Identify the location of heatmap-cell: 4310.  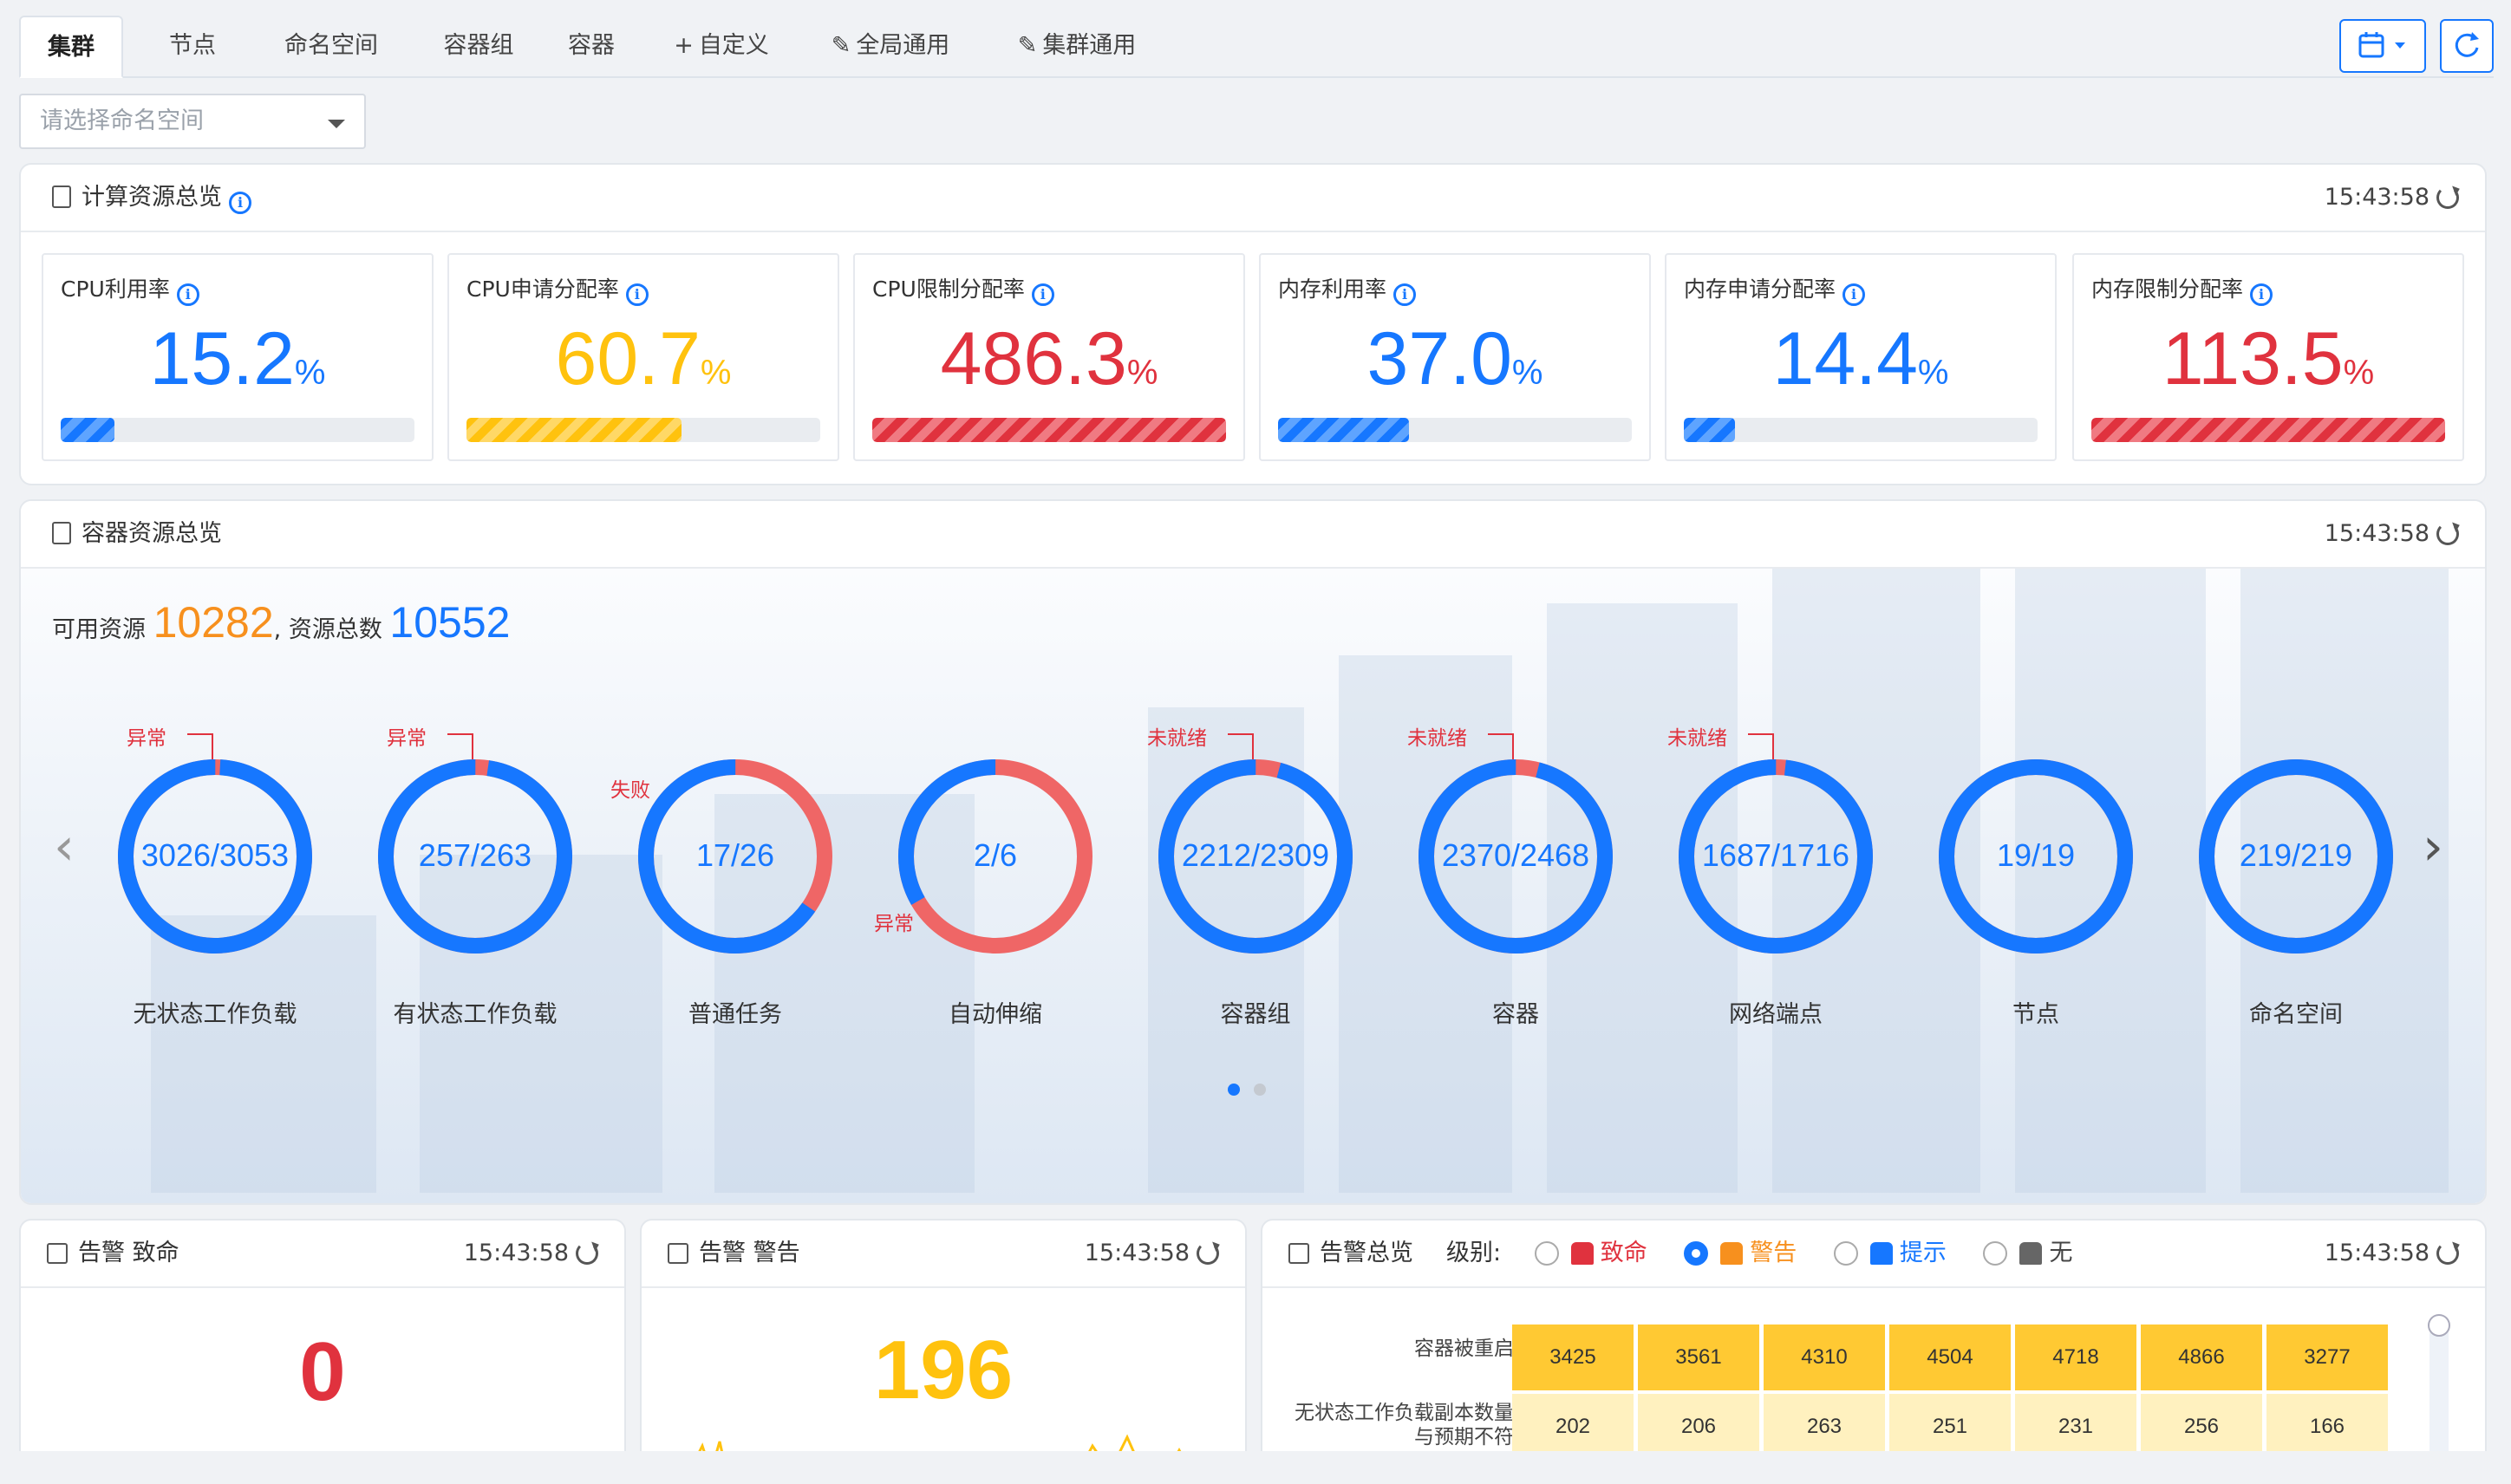
(1824, 1357).